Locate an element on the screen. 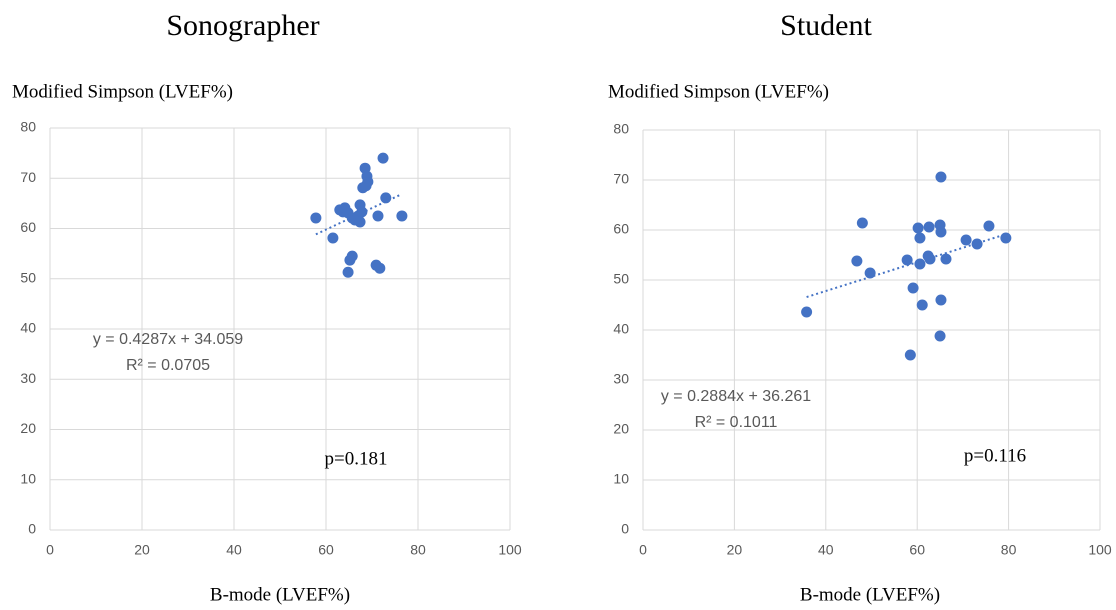  trendline is located at coordinates (359, 214).